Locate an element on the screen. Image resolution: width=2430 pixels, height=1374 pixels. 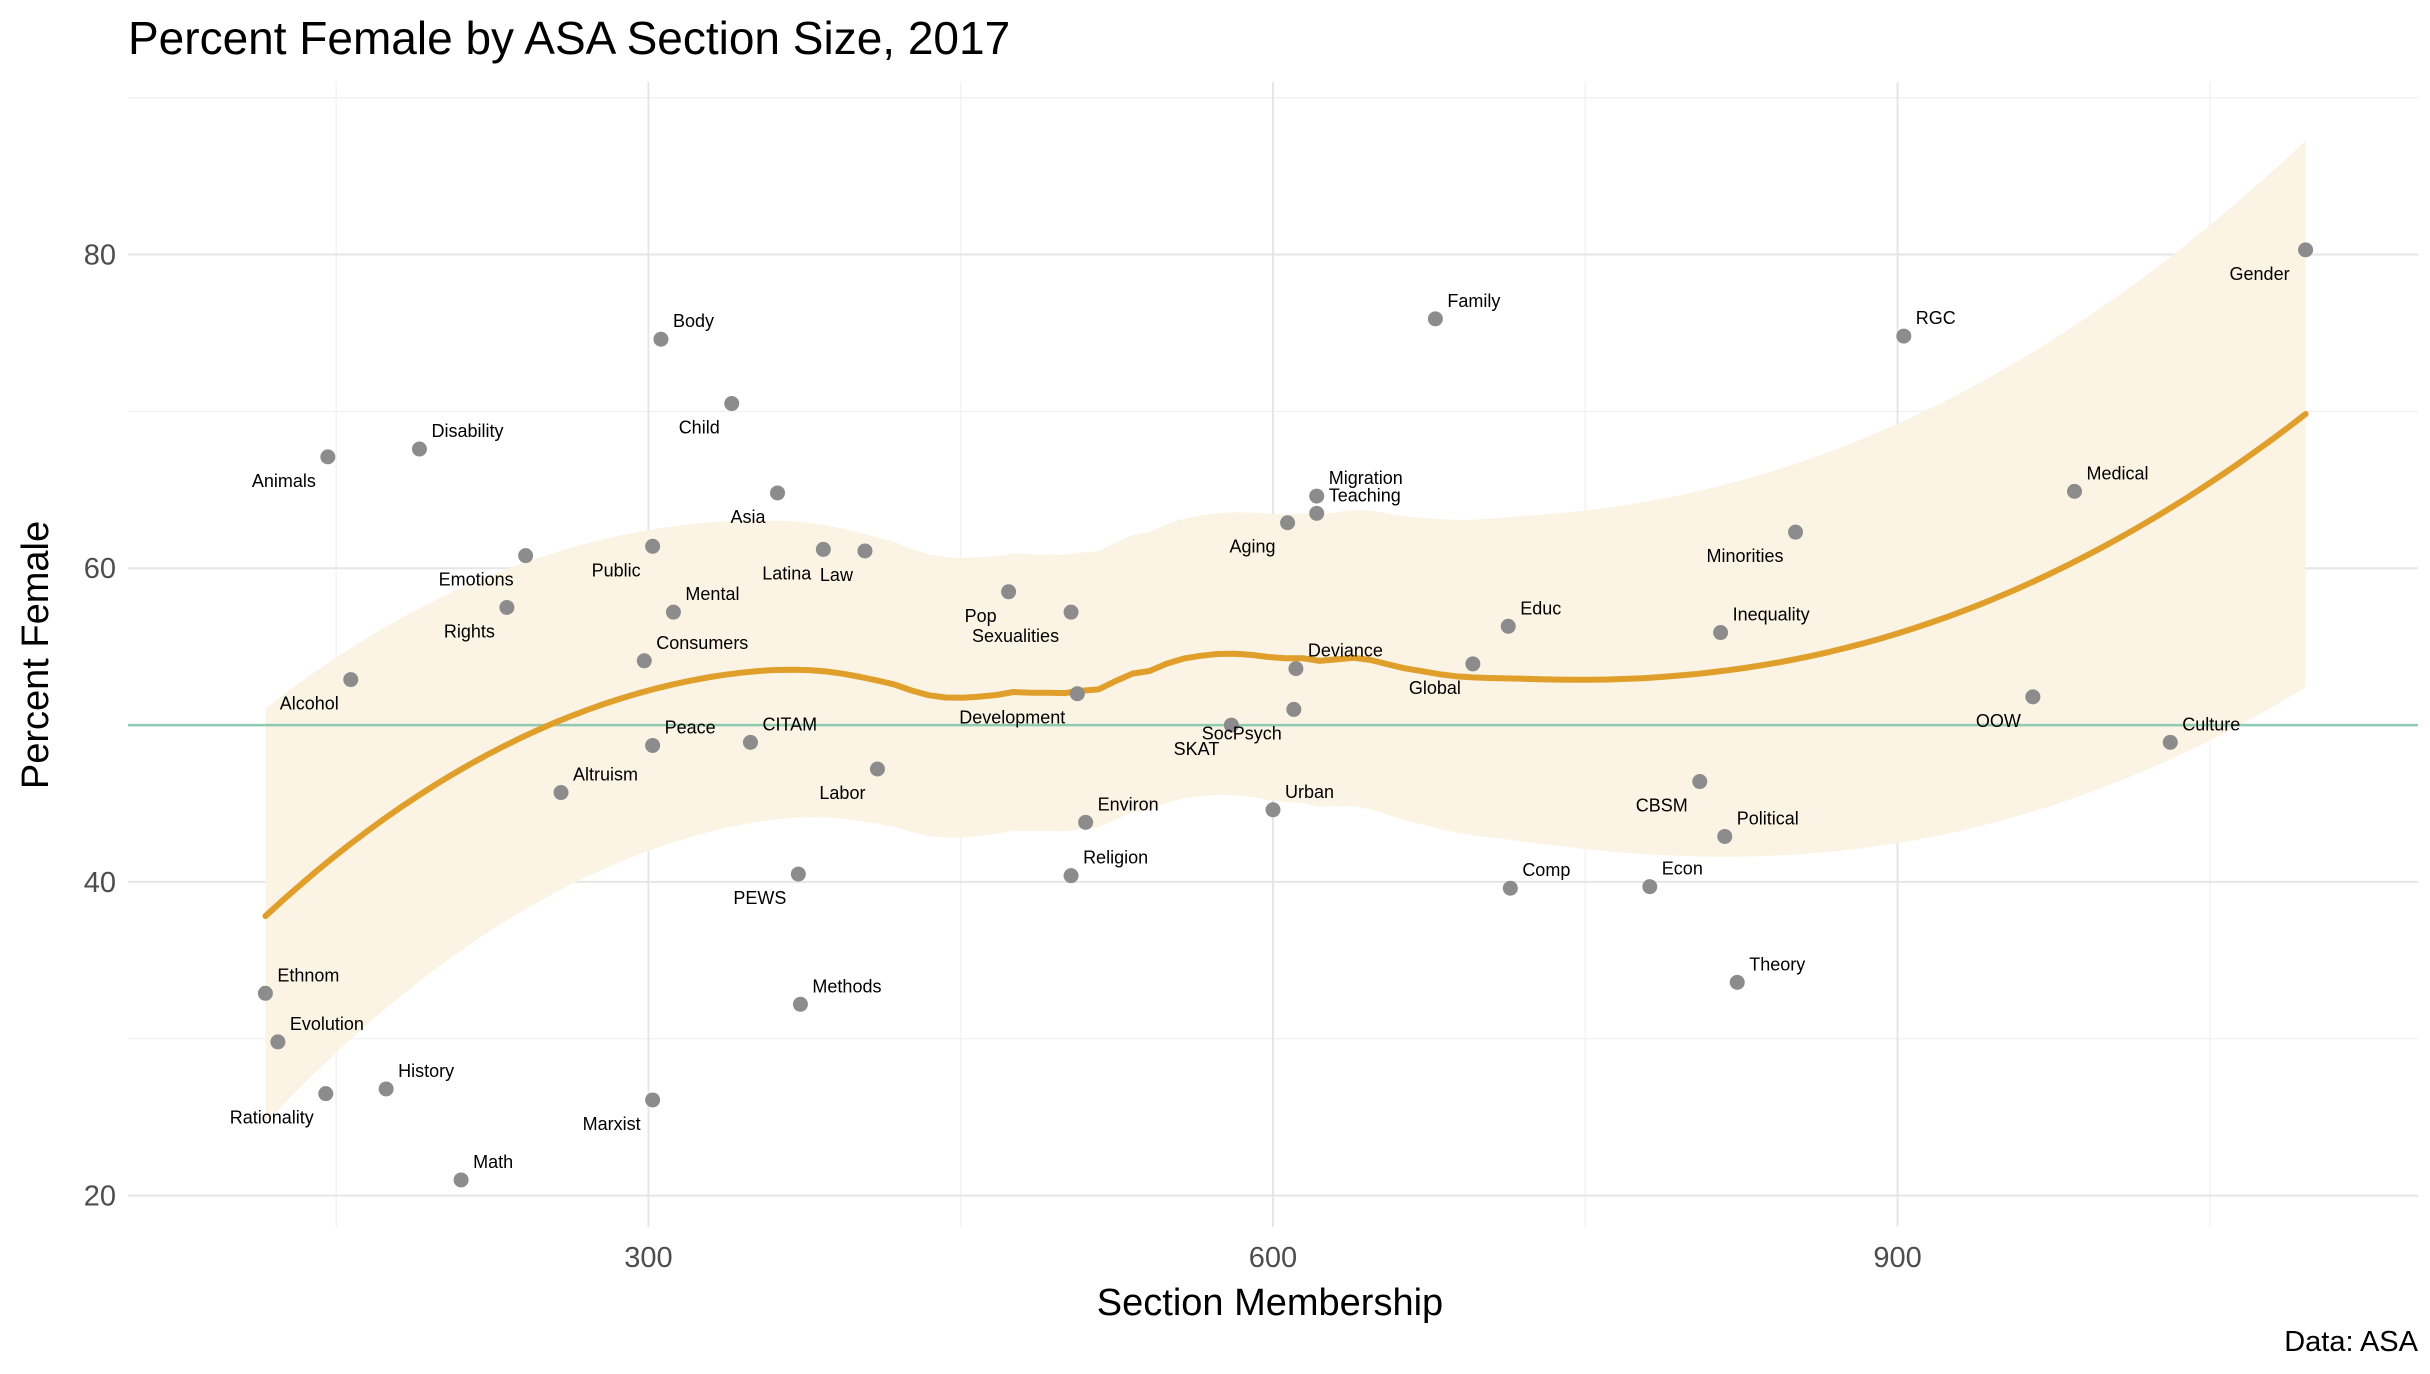
point-label: Urban is located at coordinates (1309, 792).